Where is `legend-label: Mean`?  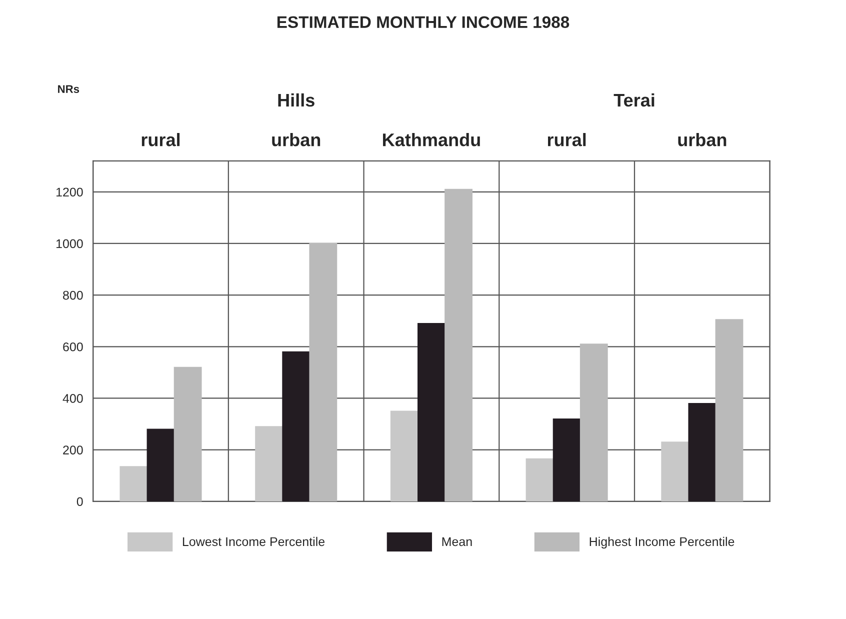
legend-label: Mean is located at coordinates (457, 541).